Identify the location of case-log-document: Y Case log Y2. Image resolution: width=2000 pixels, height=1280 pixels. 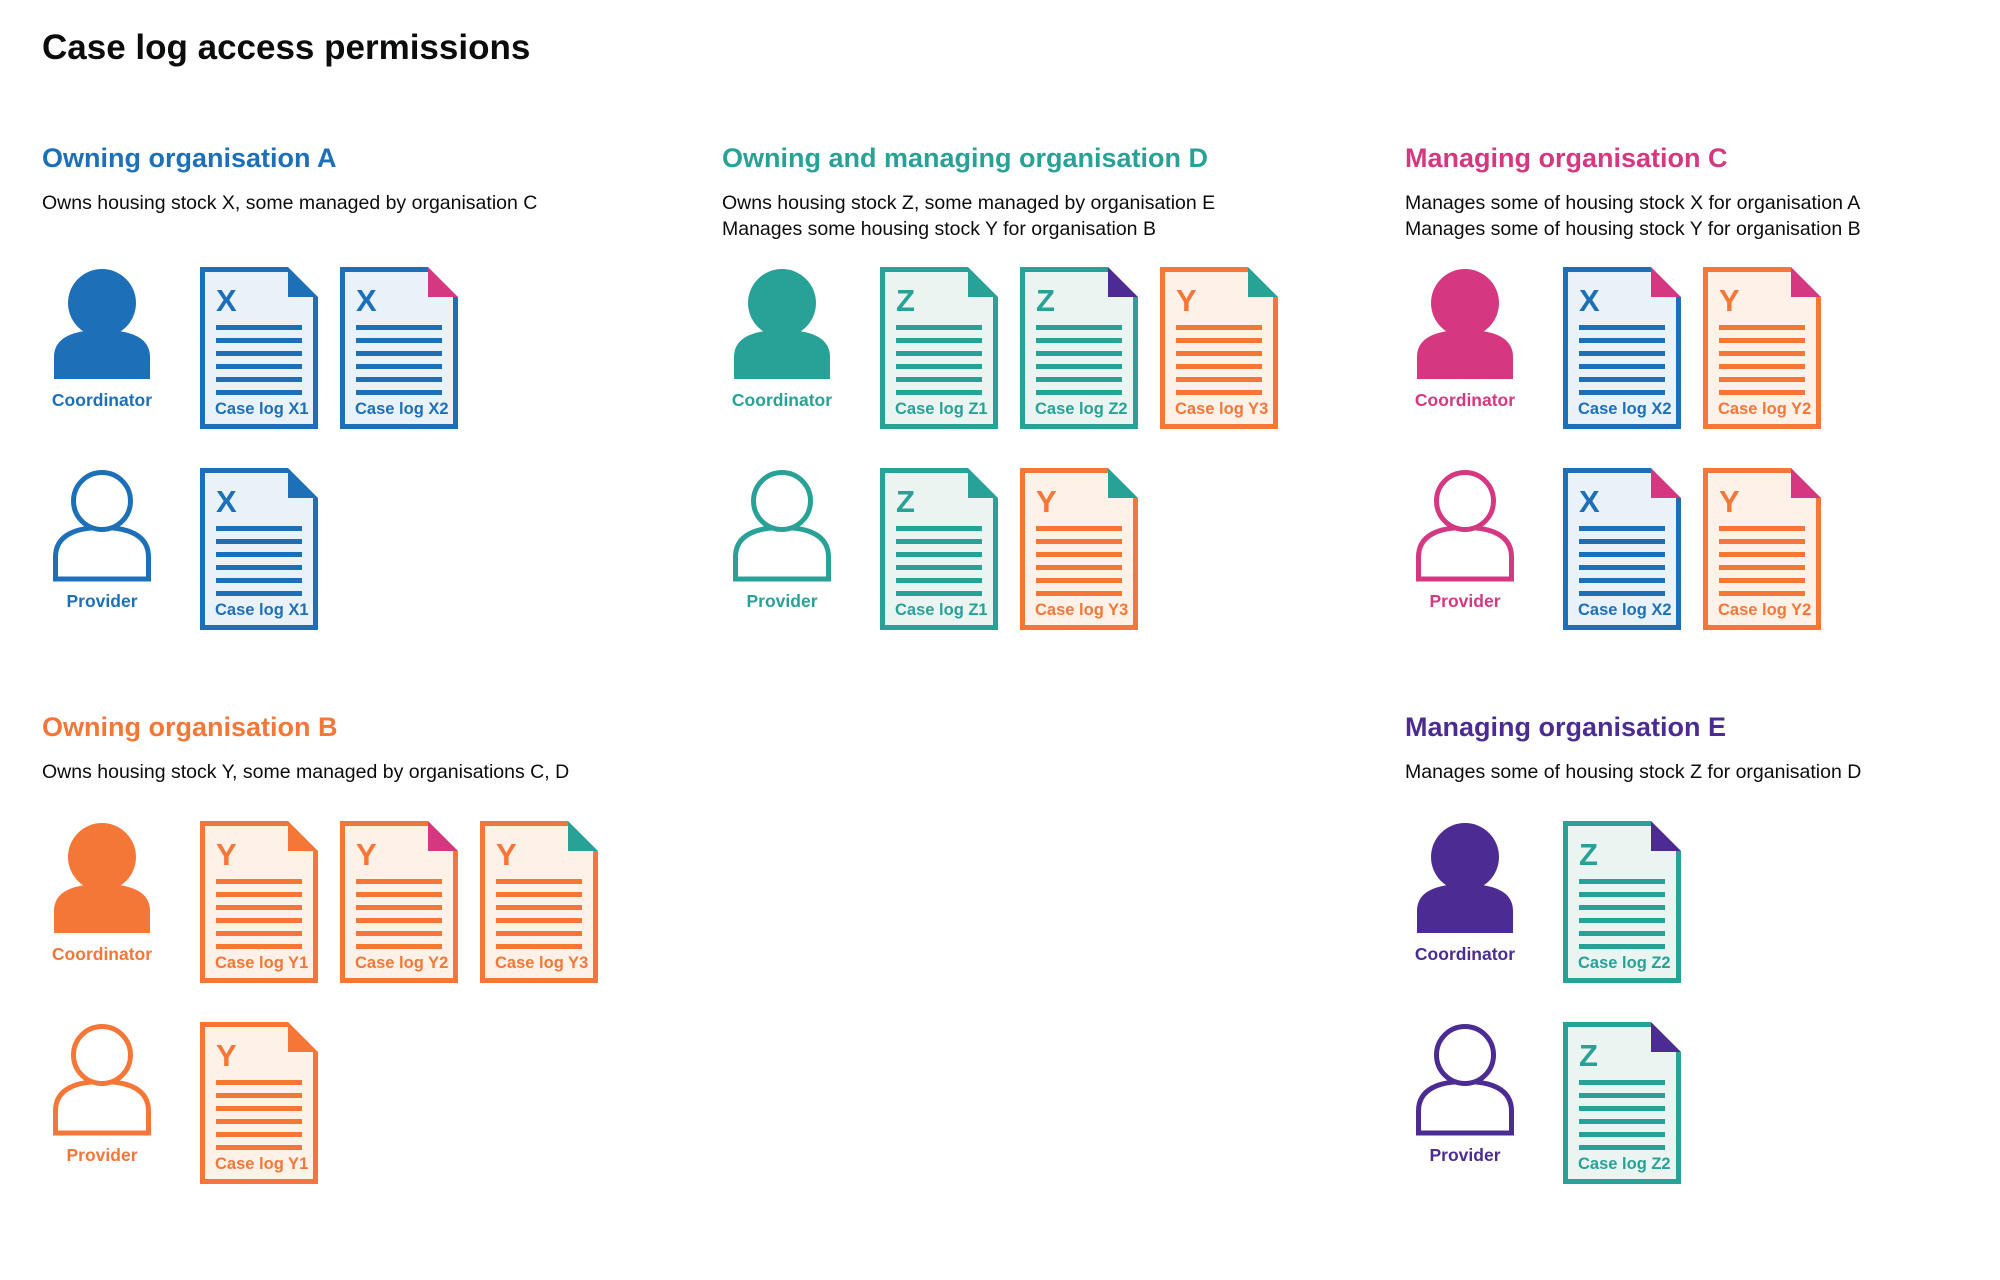
(1762, 549).